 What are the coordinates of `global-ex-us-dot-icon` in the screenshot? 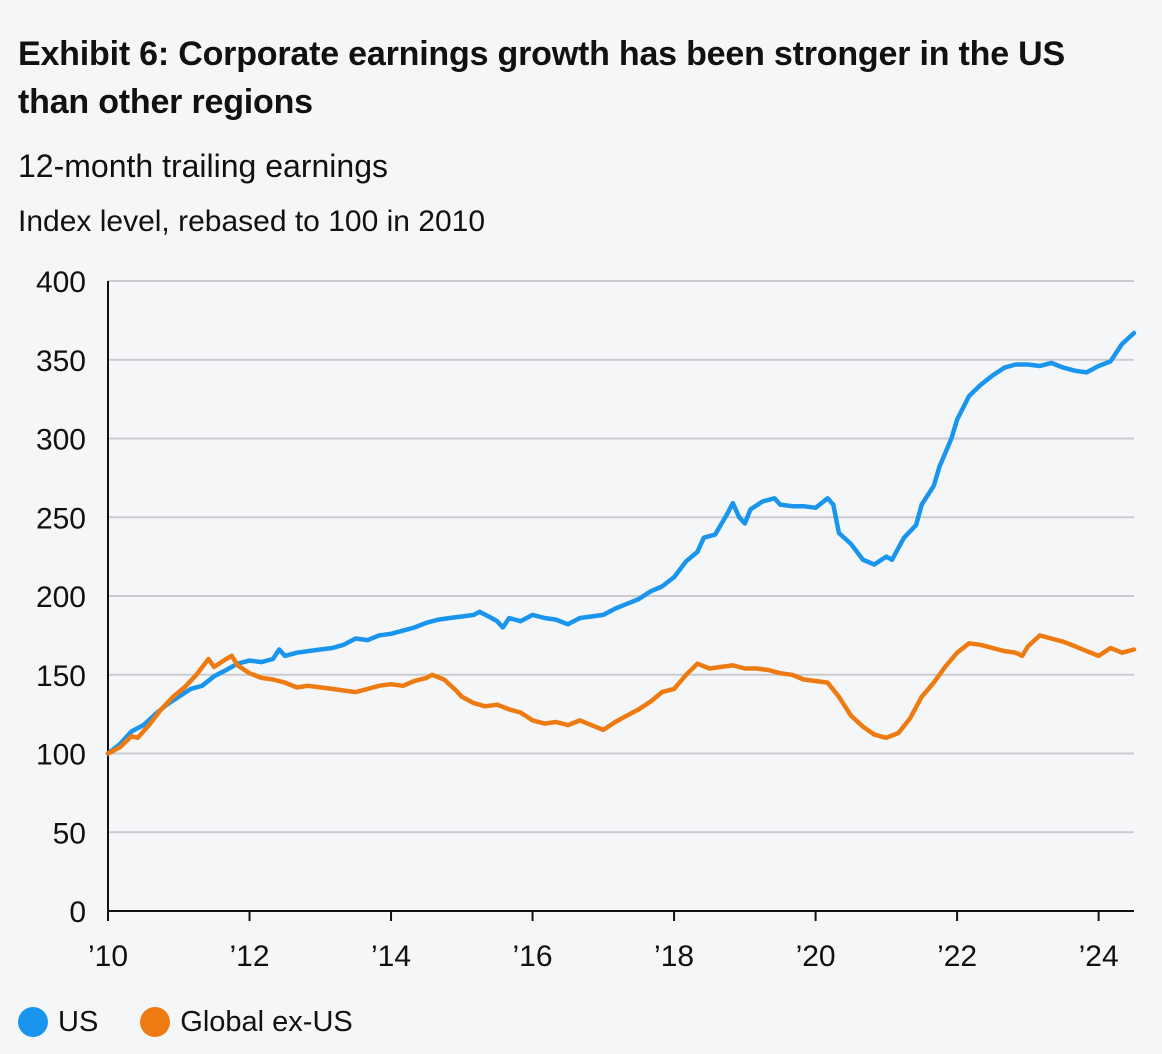 It's located at (155, 1022).